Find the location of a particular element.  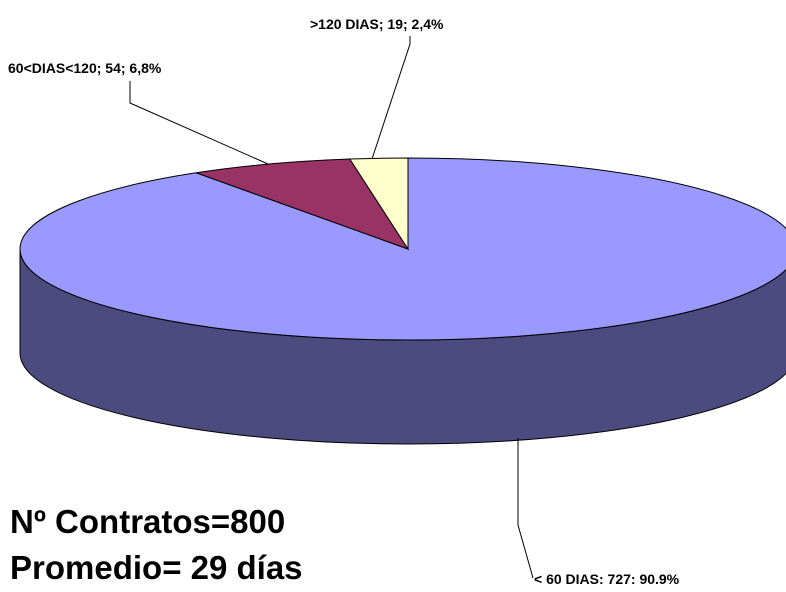

slice-label-60-120: 60<DIAS<120; 54; 6,8% is located at coordinates (85, 68).